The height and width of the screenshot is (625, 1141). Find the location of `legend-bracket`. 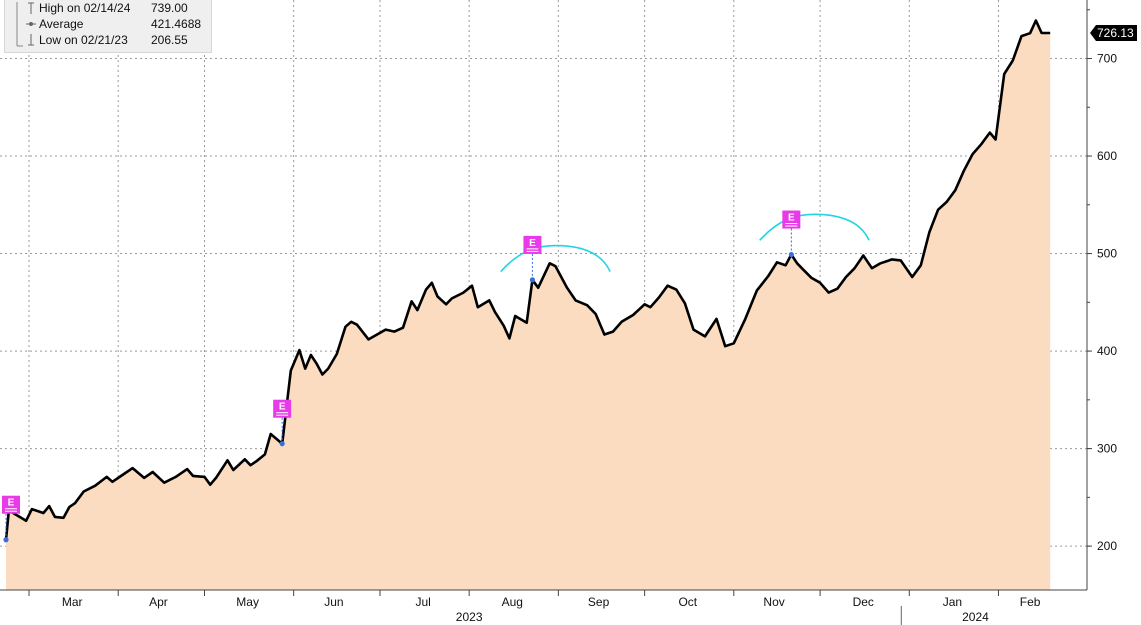

legend-bracket is located at coordinates (19, 24).